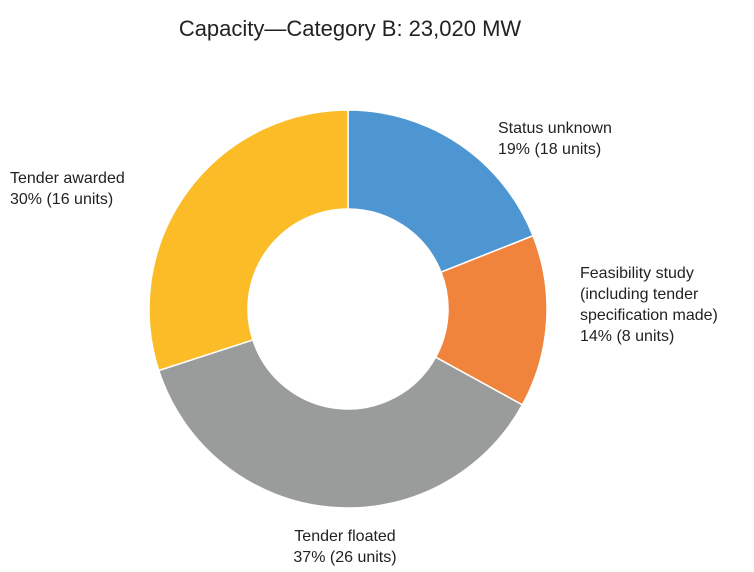 The image size is (754, 572). What do you see at coordinates (350, 28) in the screenshot?
I see `chart-title: Capacity—Category B: 23,020 MW` at bounding box center [350, 28].